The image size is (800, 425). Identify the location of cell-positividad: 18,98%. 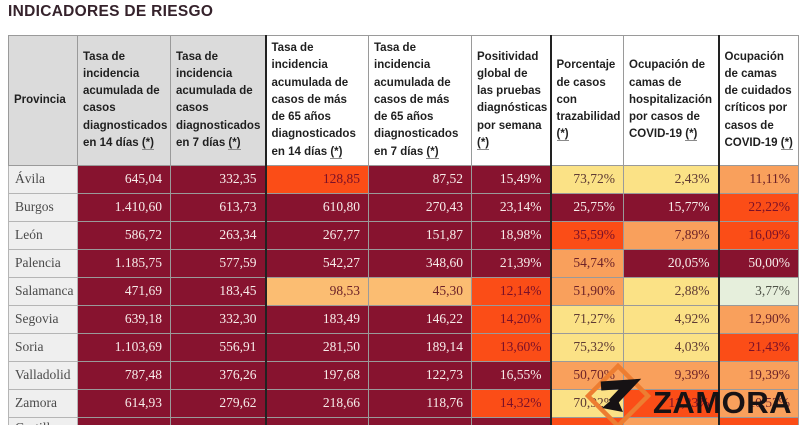
(511, 235).